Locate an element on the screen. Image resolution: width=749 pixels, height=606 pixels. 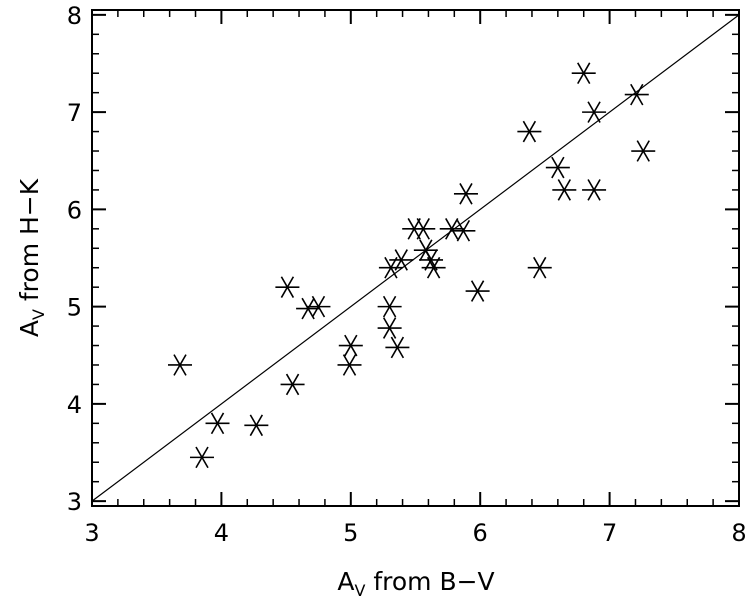
y-tick-label: 5 is located at coordinates (74, 308).